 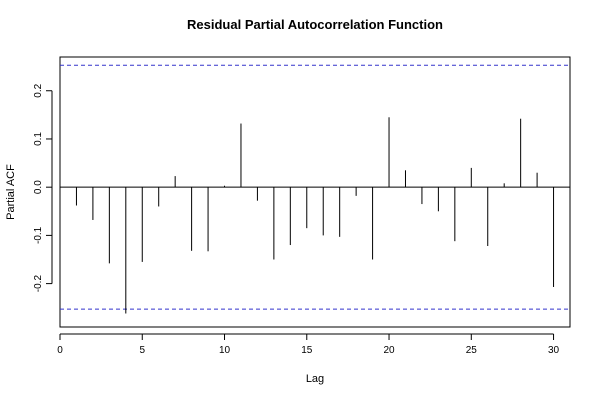 I want to click on y-axis: -0.2 -0.1 0.0 0.1 0.2, so click(x=43, y=188).